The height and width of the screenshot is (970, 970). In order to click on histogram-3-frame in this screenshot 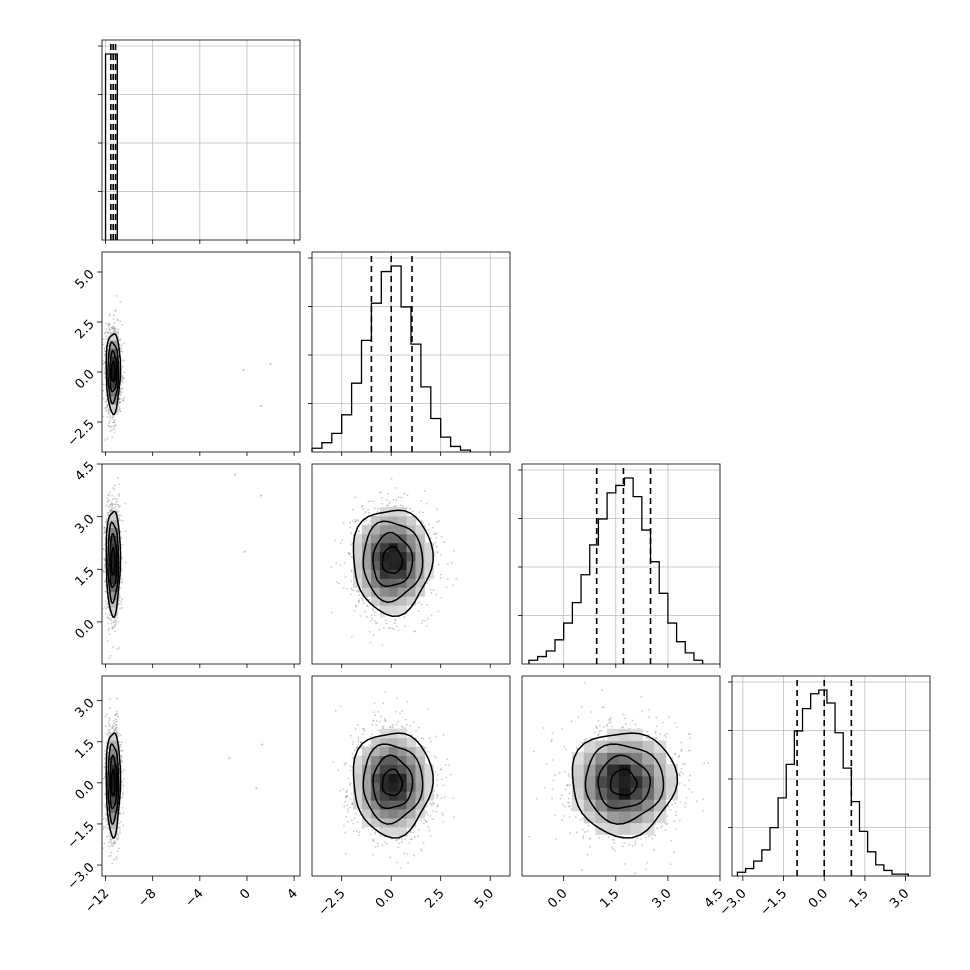, I will do `click(831, 776)`.